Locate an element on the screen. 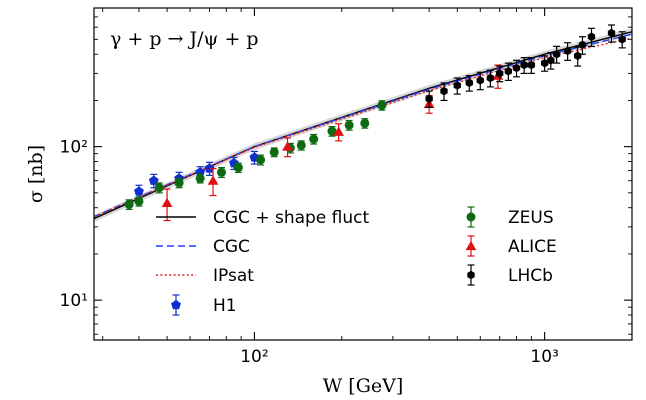  x-tick-label: 10³ is located at coordinates (544, 357).